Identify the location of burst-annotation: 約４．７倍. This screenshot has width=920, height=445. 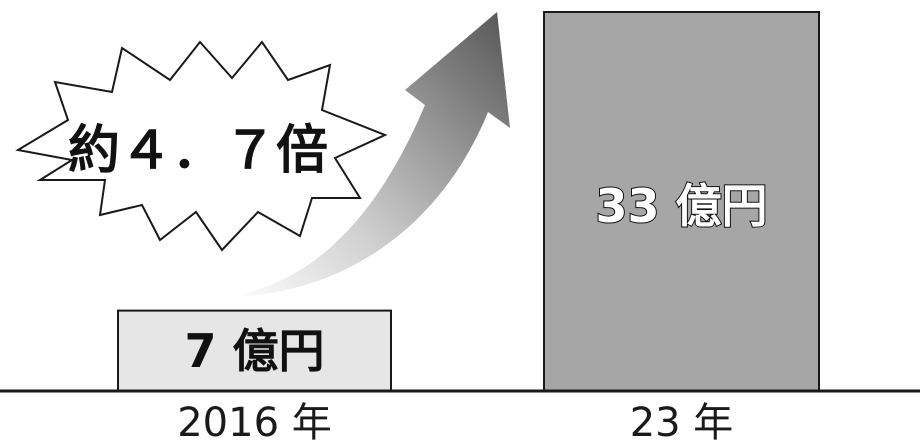
(198, 151).